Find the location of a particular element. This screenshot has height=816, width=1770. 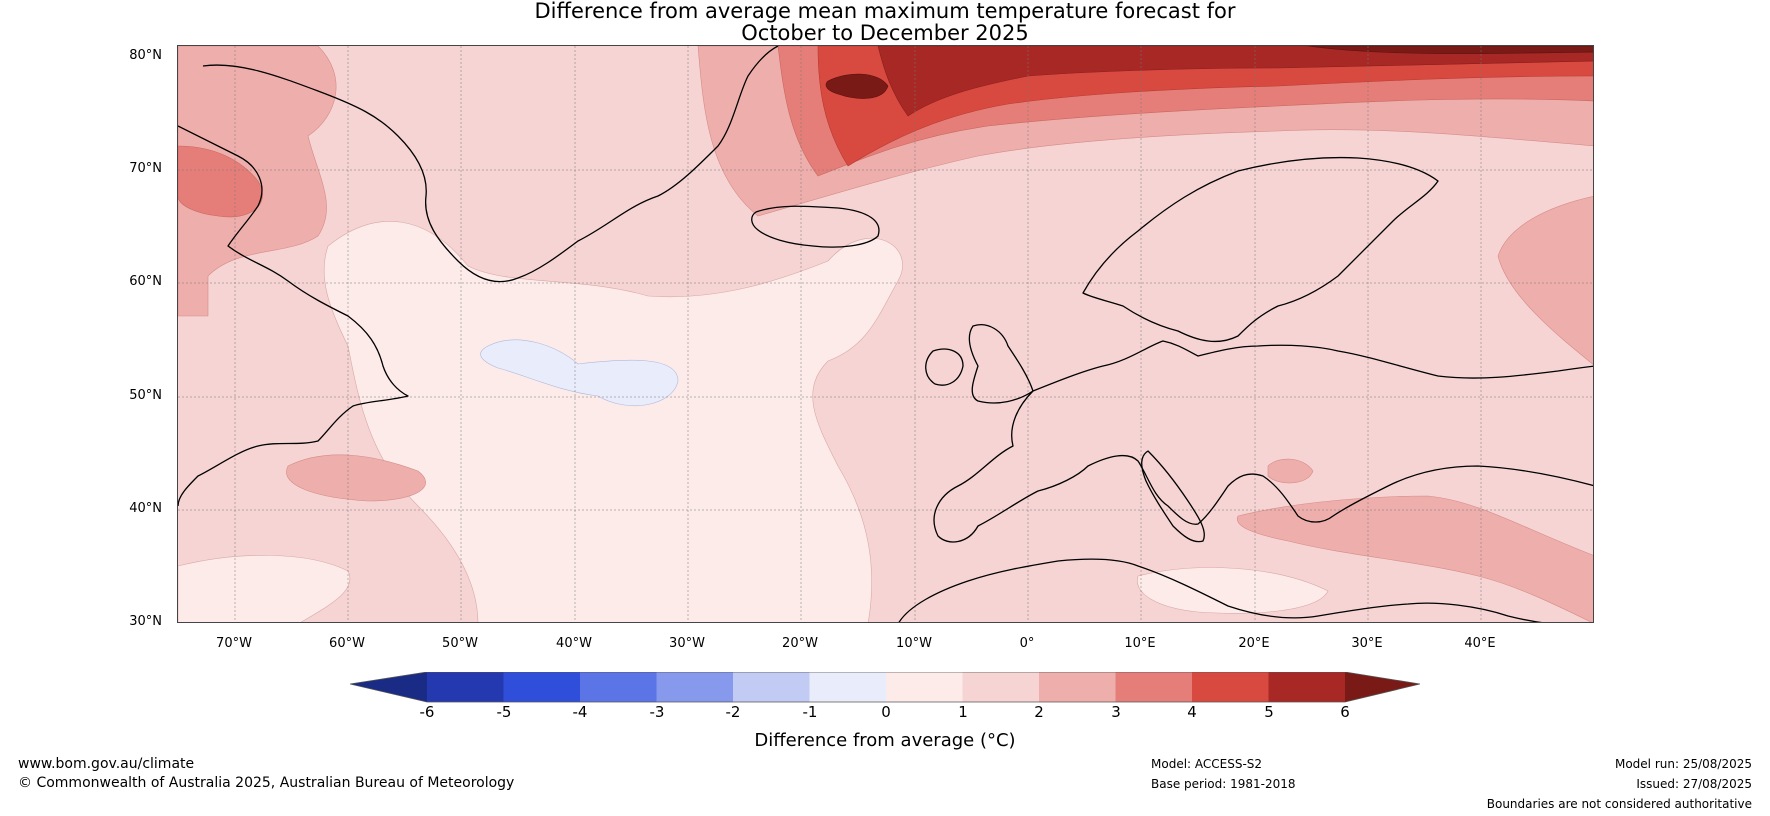

colorbar-tick: -2 is located at coordinates (733, 712).